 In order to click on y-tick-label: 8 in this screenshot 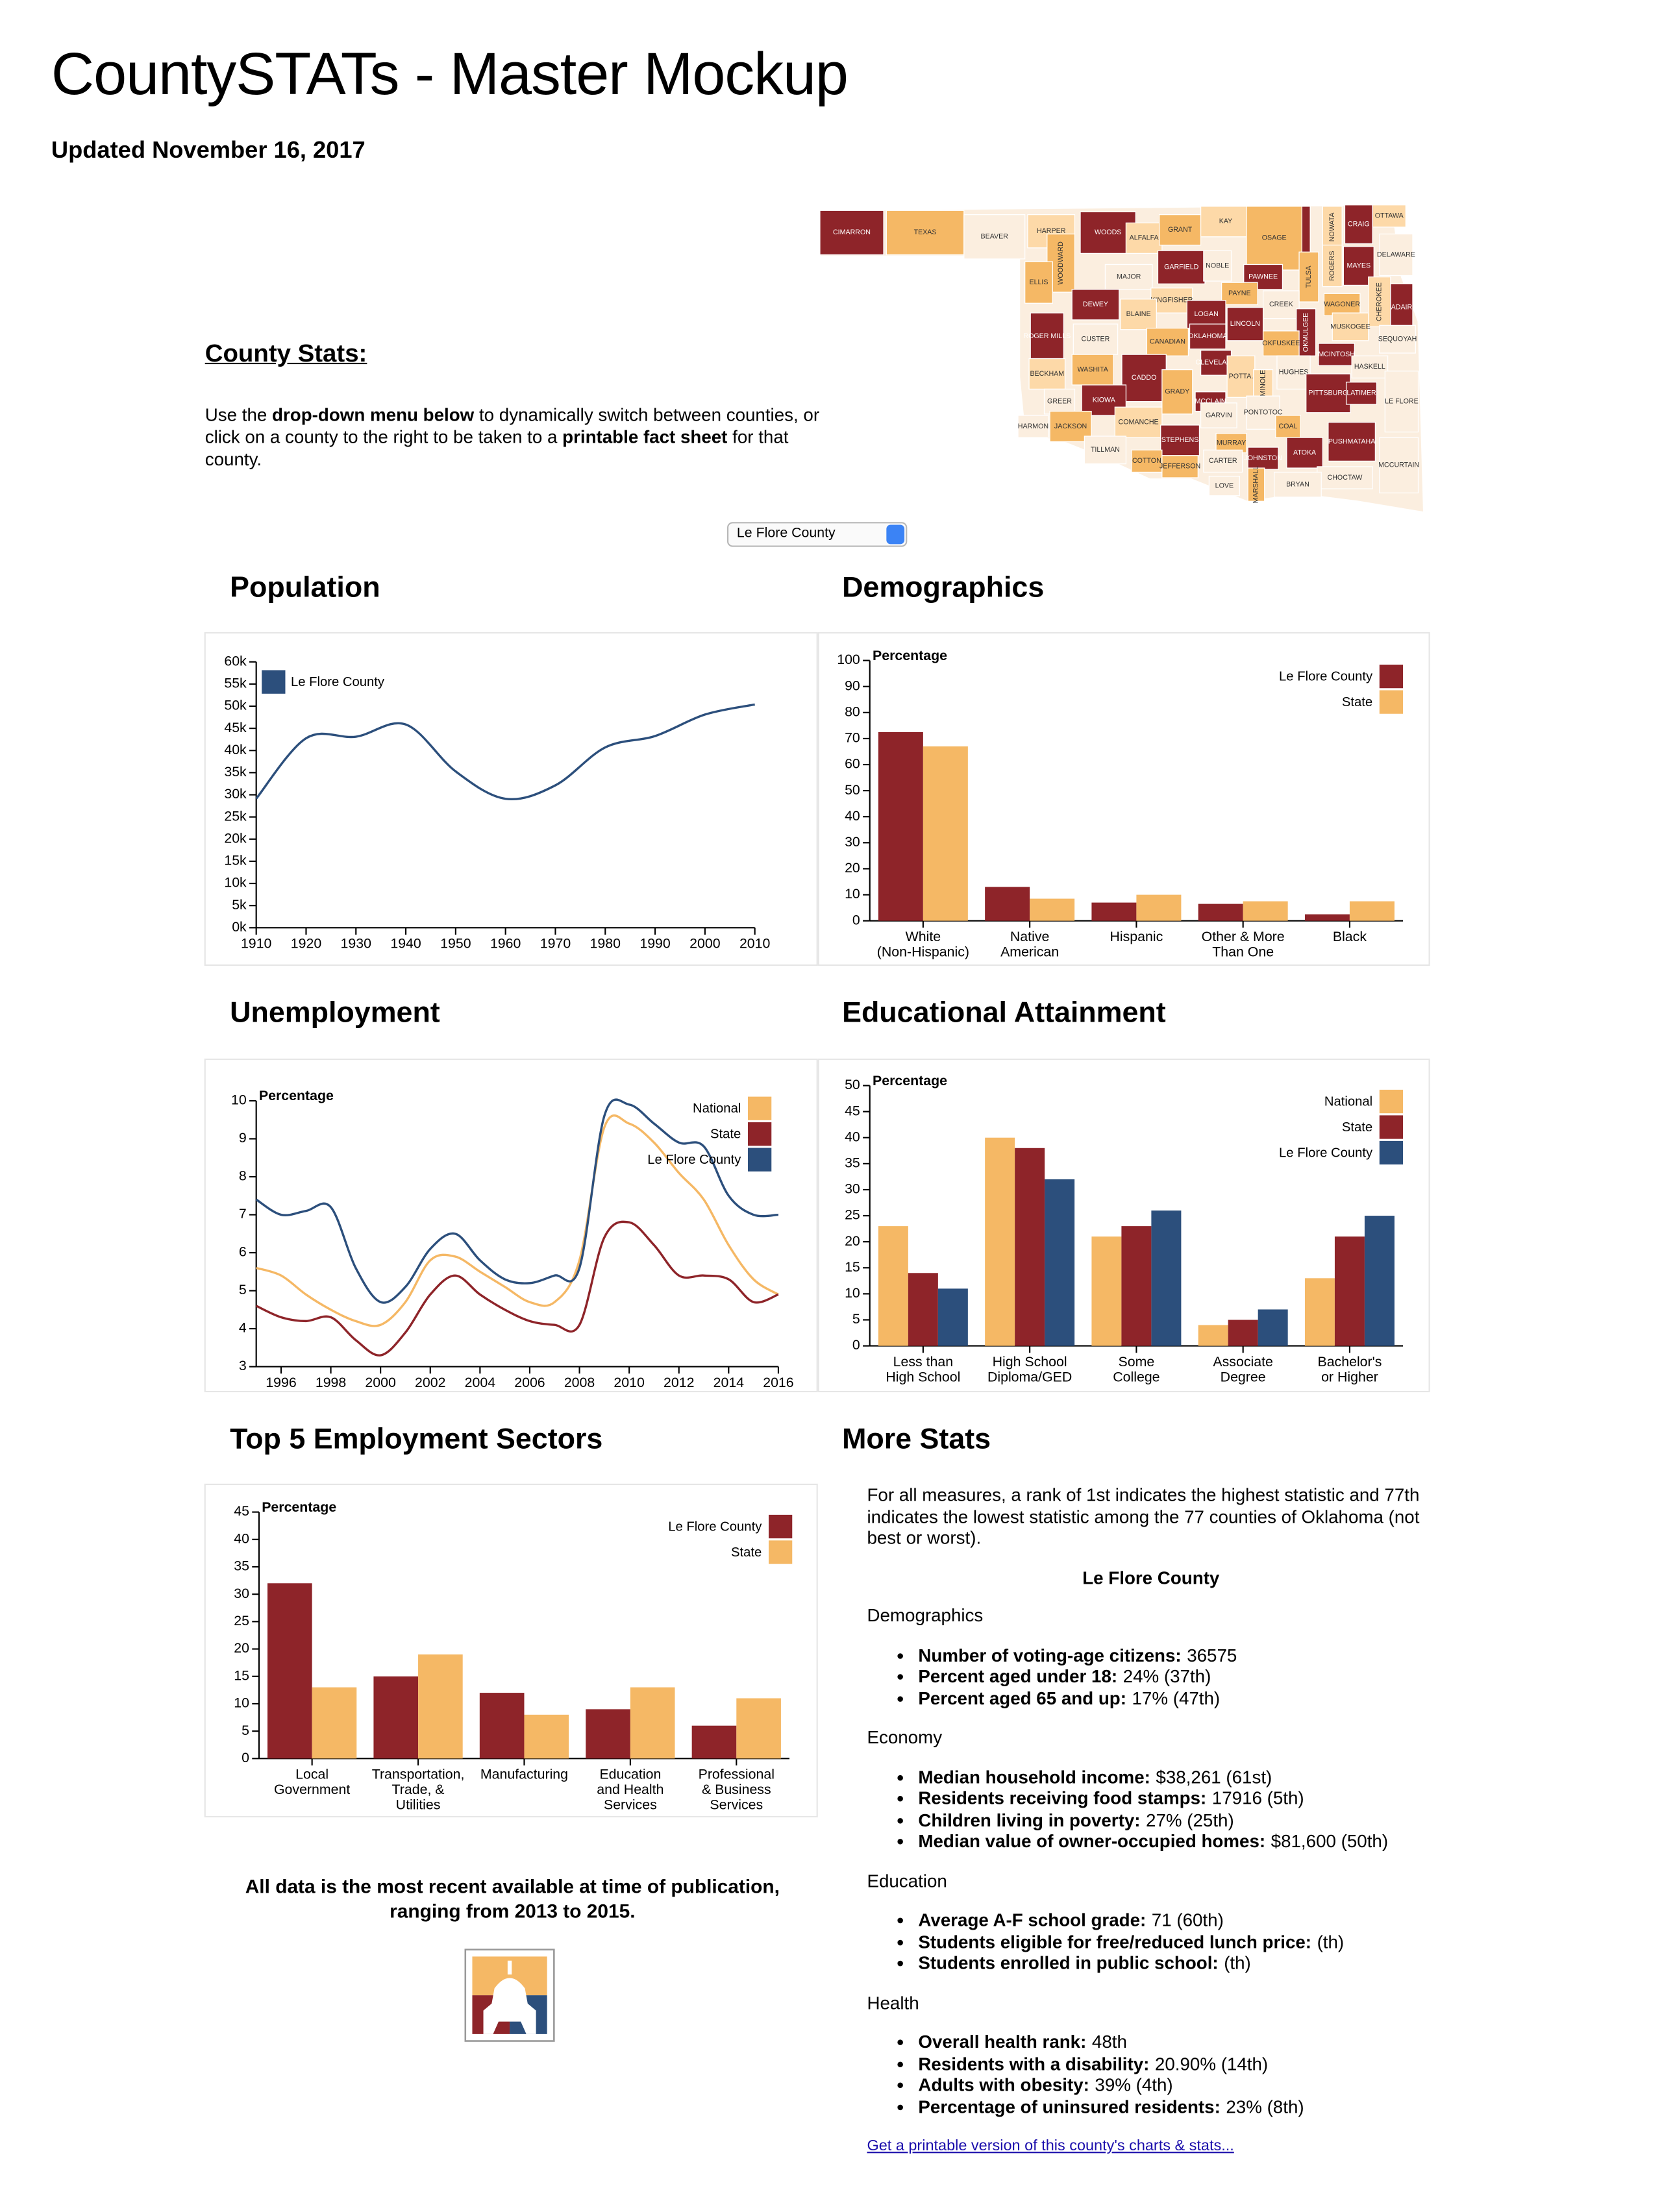, I will do `click(243, 1176)`.